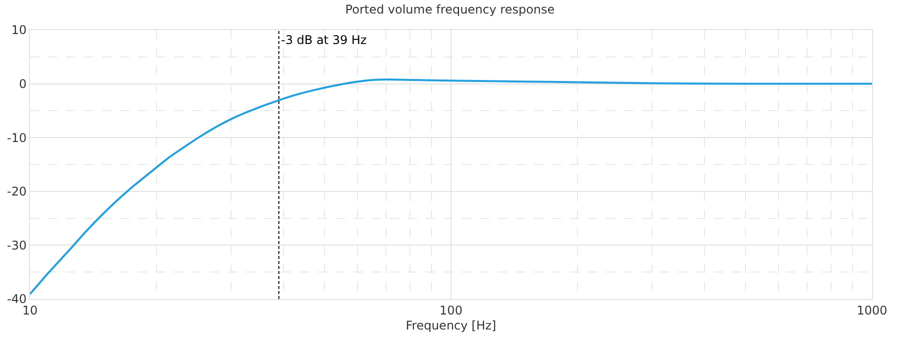 The width and height of the screenshot is (900, 337). What do you see at coordinates (16, 245) in the screenshot?
I see `y-tick-label: -30` at bounding box center [16, 245].